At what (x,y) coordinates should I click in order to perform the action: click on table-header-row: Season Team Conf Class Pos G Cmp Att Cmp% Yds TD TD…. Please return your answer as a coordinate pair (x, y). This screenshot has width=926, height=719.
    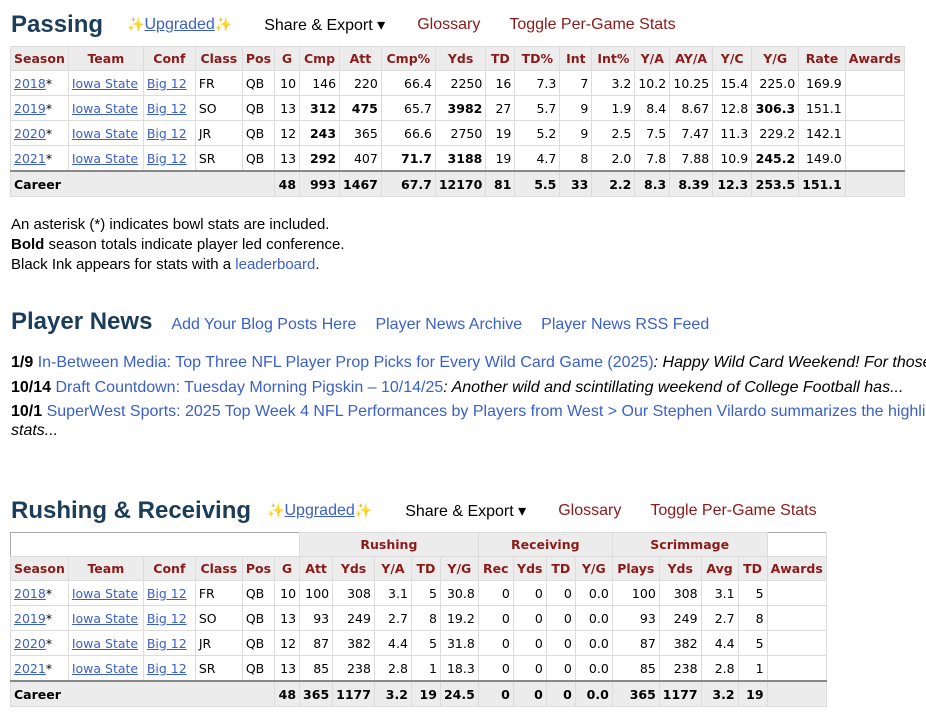
    Looking at the image, I should click on (457, 58).